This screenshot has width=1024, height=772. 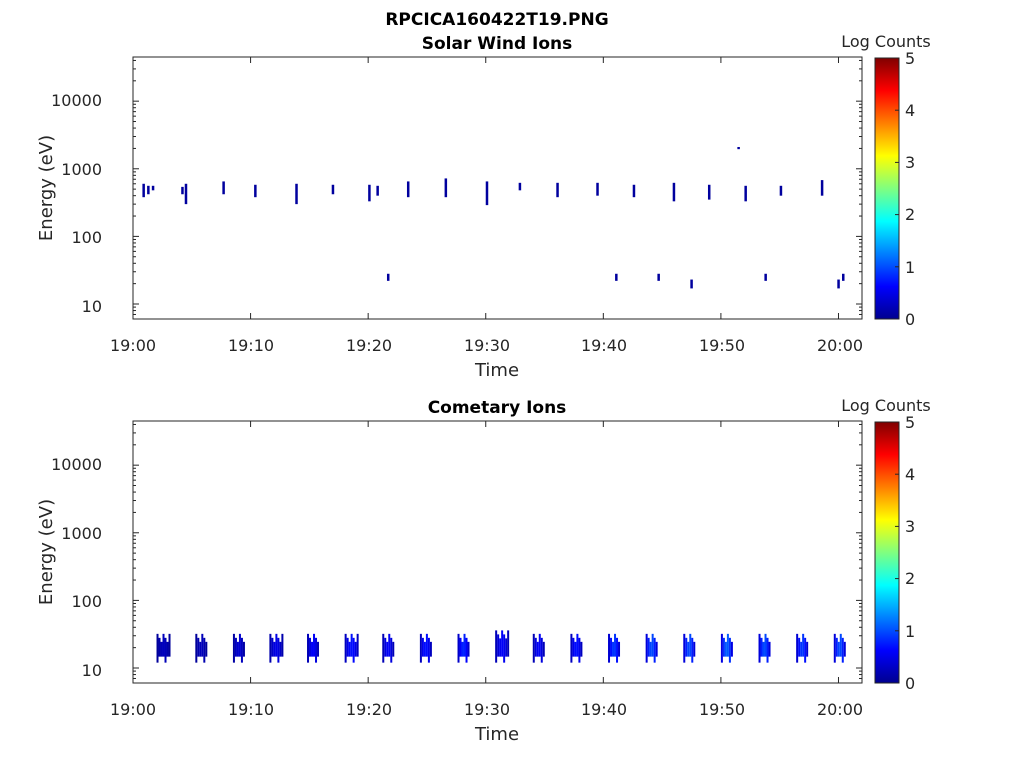 I want to click on x-tick-label: 19:00, so click(x=133, y=345).